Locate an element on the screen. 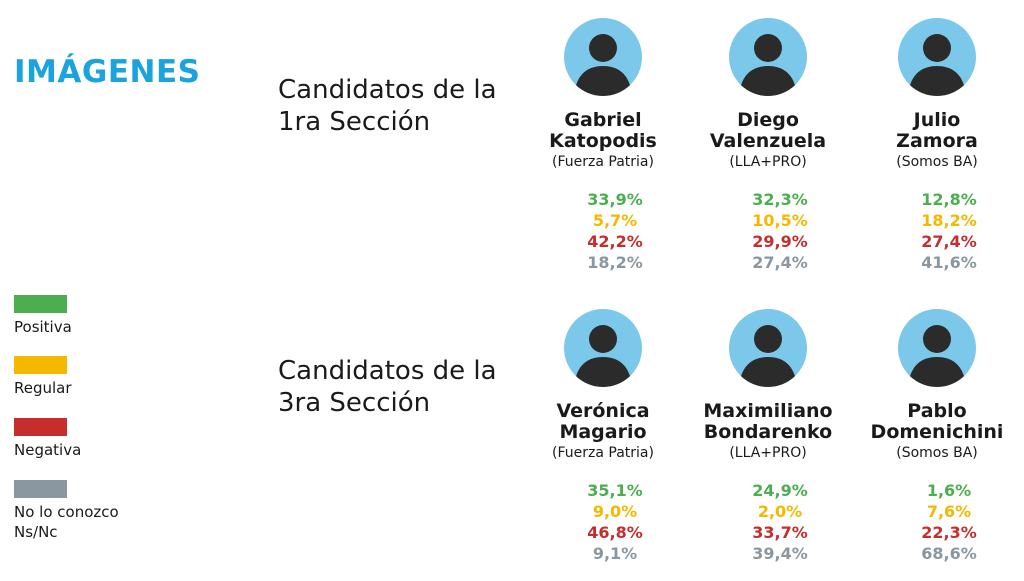 The image size is (1024, 581). stat-regular: 5,7% is located at coordinates (615, 220).